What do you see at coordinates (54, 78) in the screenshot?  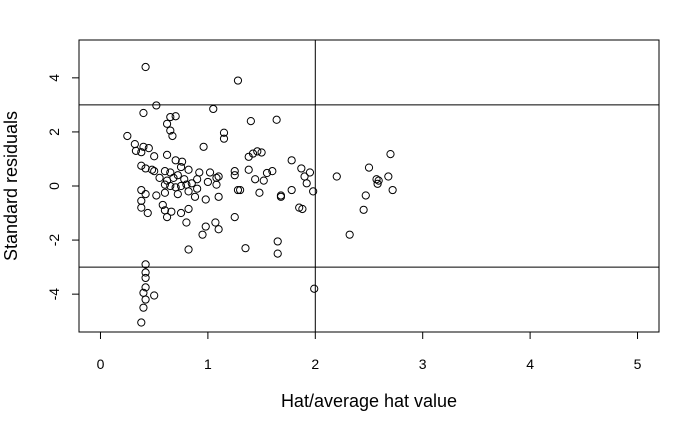 I see `y-tick-label: 4` at bounding box center [54, 78].